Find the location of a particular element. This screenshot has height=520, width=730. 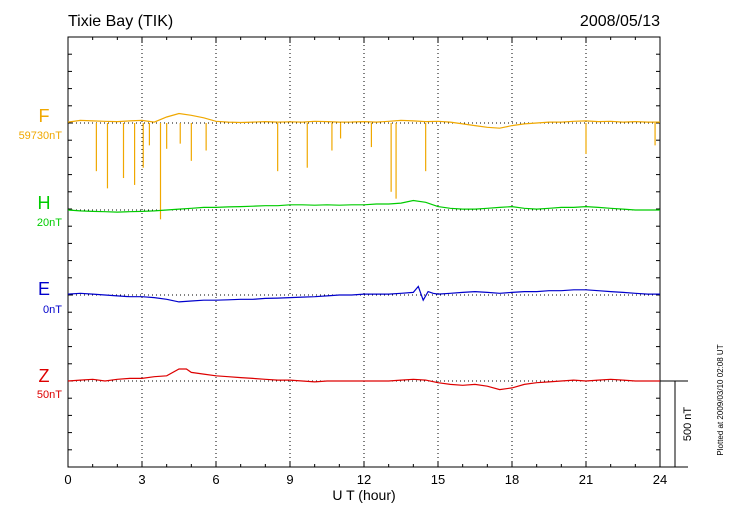

x-tick-label: 24 is located at coordinates (660, 479).